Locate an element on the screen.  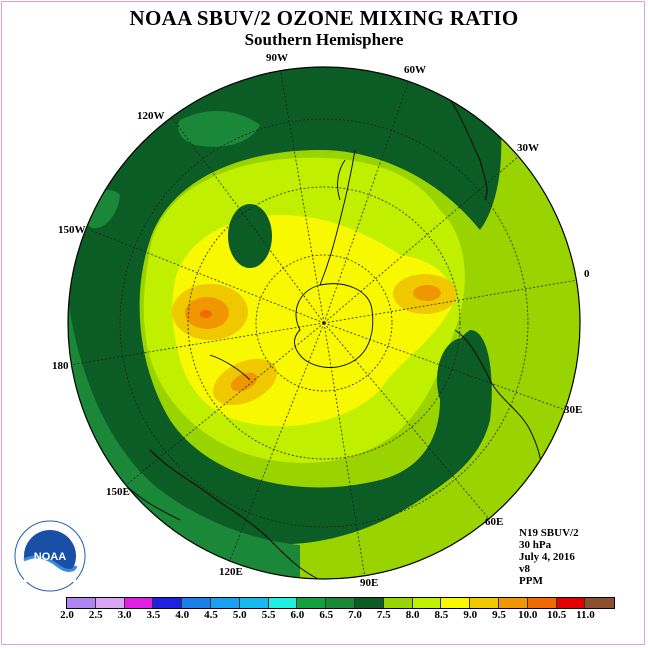
lon-label-150e: 150E is located at coordinates (118, 492).